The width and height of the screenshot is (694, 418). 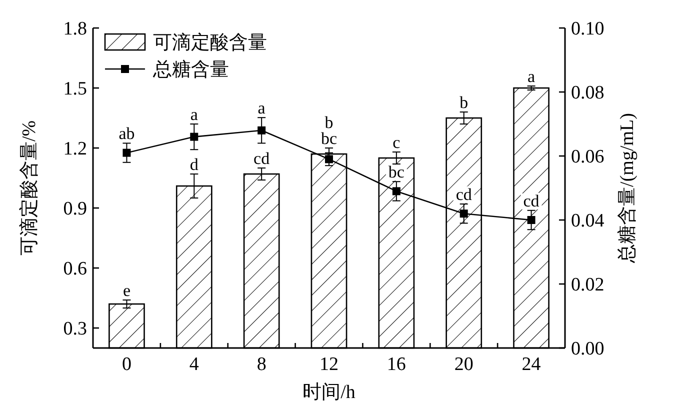 What do you see at coordinates (587, 157) in the screenshot?
I see `y2-tick-label: 0.06` at bounding box center [587, 157].